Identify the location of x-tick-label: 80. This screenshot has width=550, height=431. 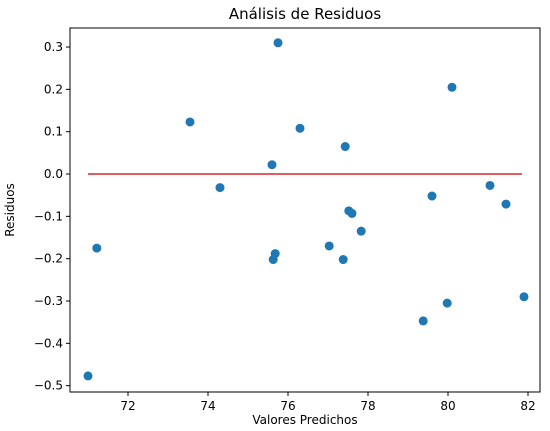
(447, 406).